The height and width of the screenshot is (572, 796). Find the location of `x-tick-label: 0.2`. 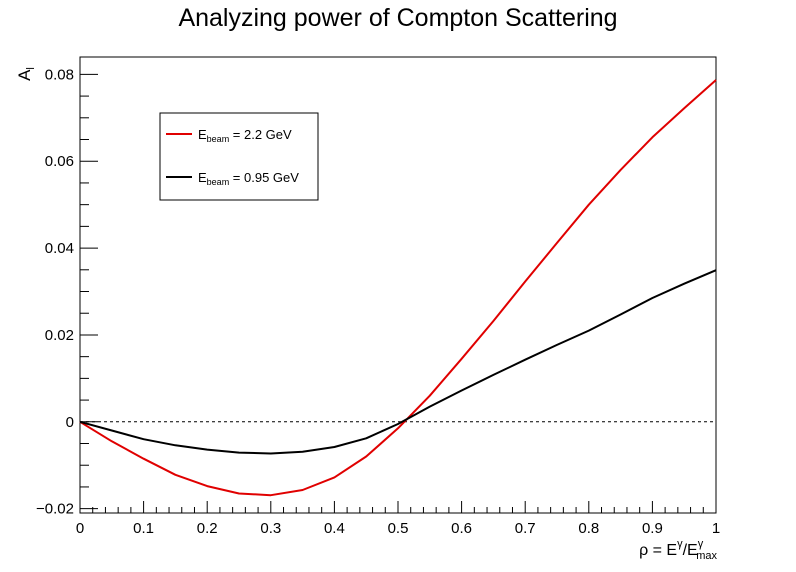

x-tick-label: 0.2 is located at coordinates (207, 528).